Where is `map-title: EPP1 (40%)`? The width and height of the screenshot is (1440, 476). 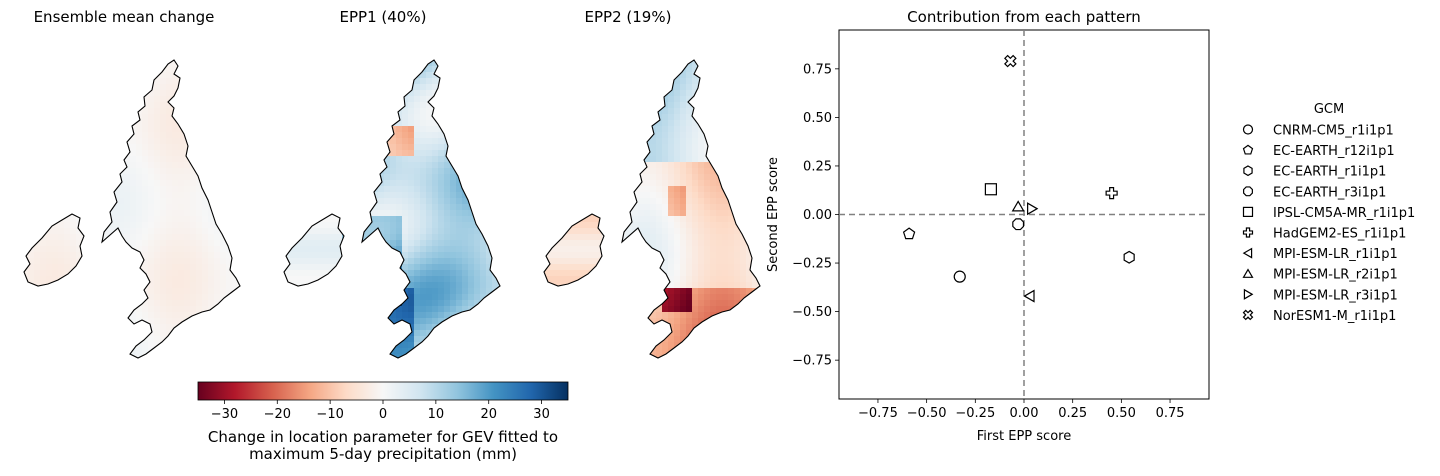 map-title: EPP1 (40%) is located at coordinates (383, 17).